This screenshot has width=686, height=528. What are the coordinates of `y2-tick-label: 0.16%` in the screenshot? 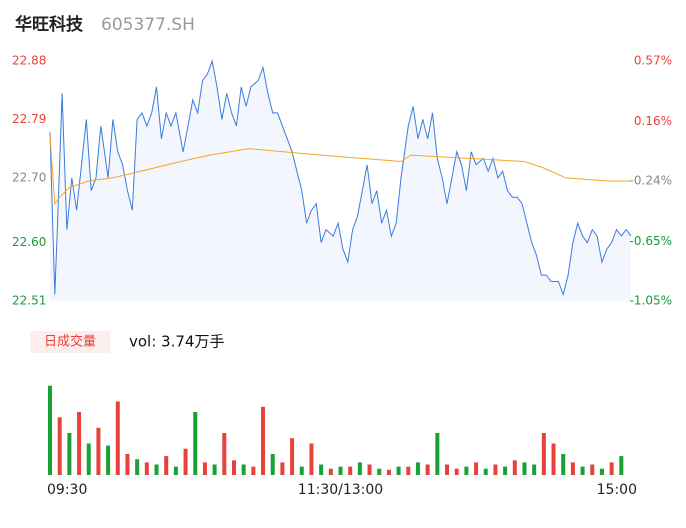 It's located at (653, 121).